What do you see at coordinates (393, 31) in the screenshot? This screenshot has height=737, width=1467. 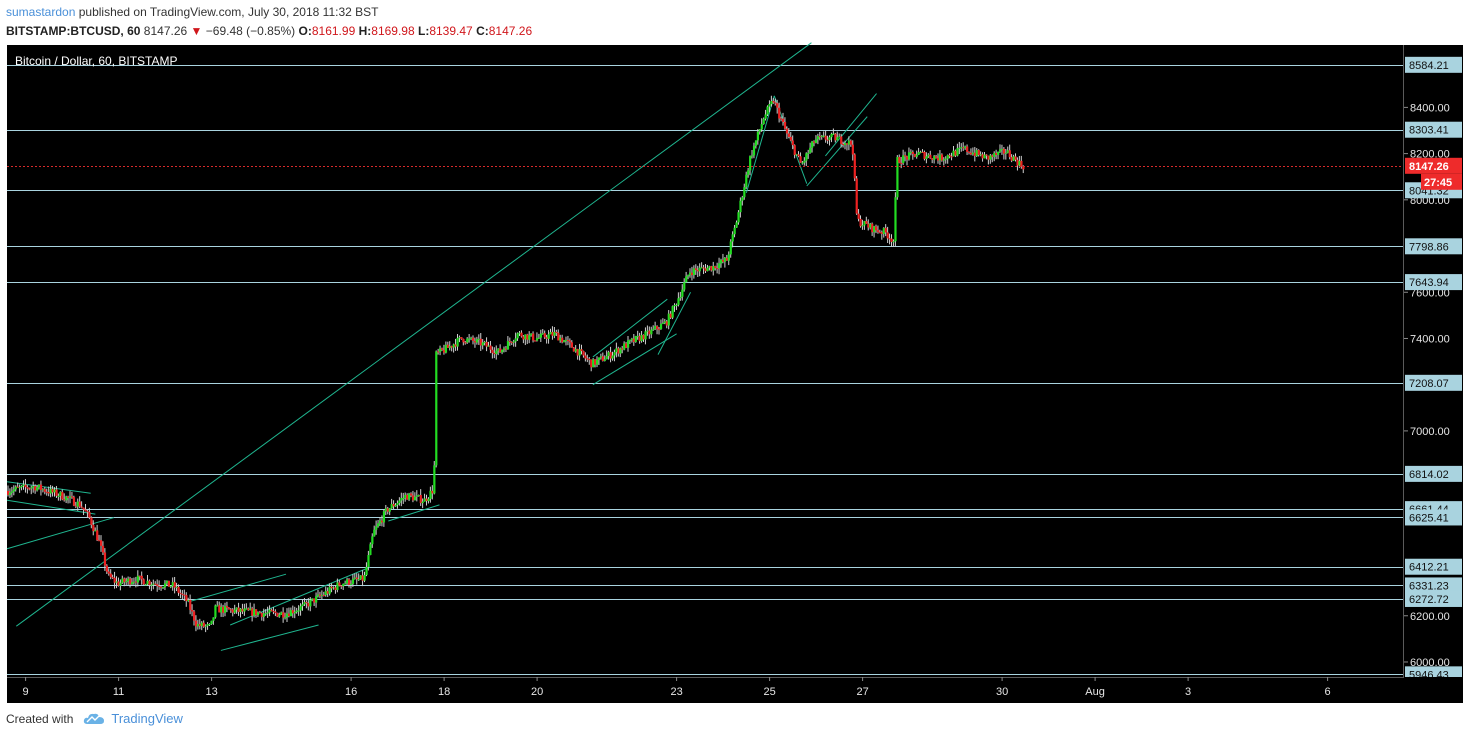 I see `high-value: 8169.98` at bounding box center [393, 31].